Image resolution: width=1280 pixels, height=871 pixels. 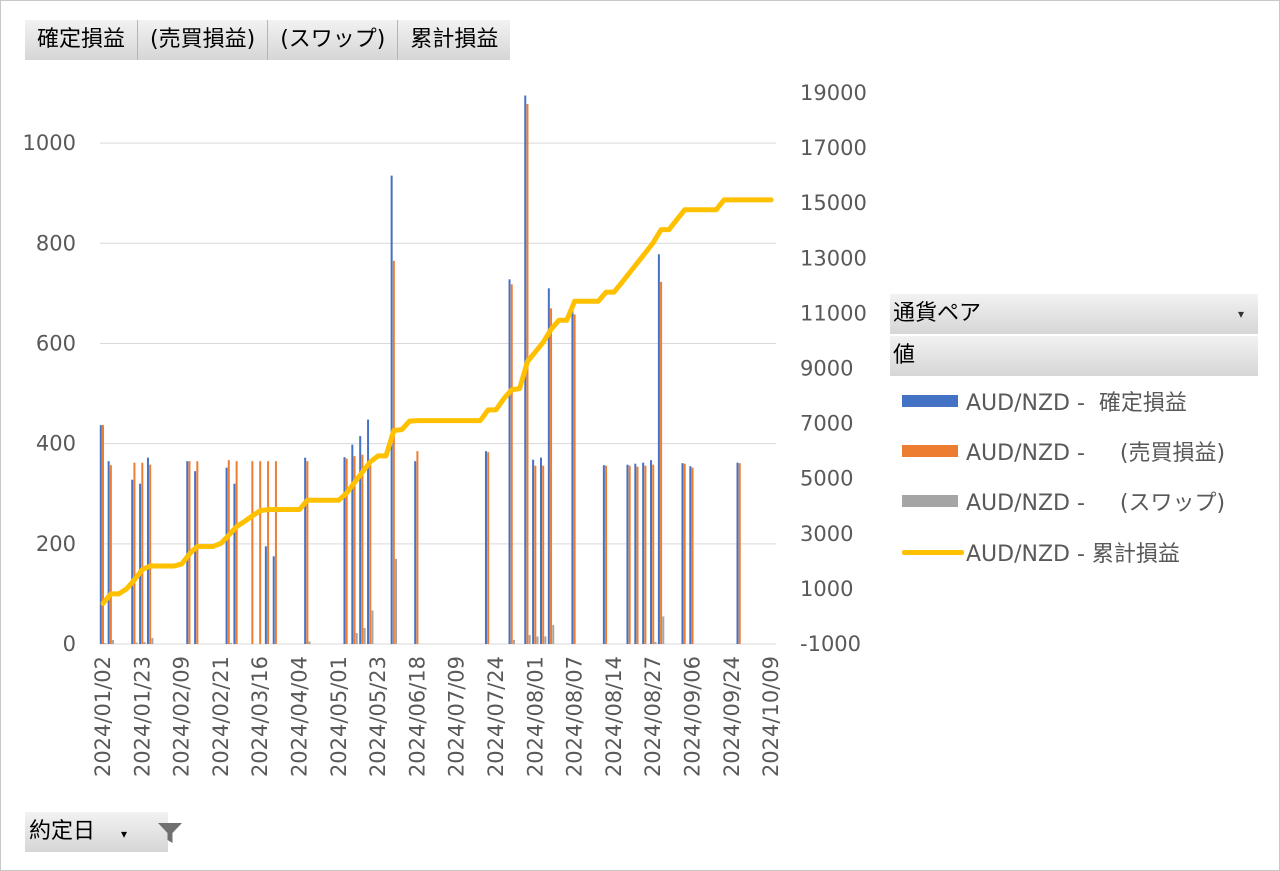 What do you see at coordinates (454, 40) in the screenshot?
I see `field-button-cumulative-pnl: 累計損益` at bounding box center [454, 40].